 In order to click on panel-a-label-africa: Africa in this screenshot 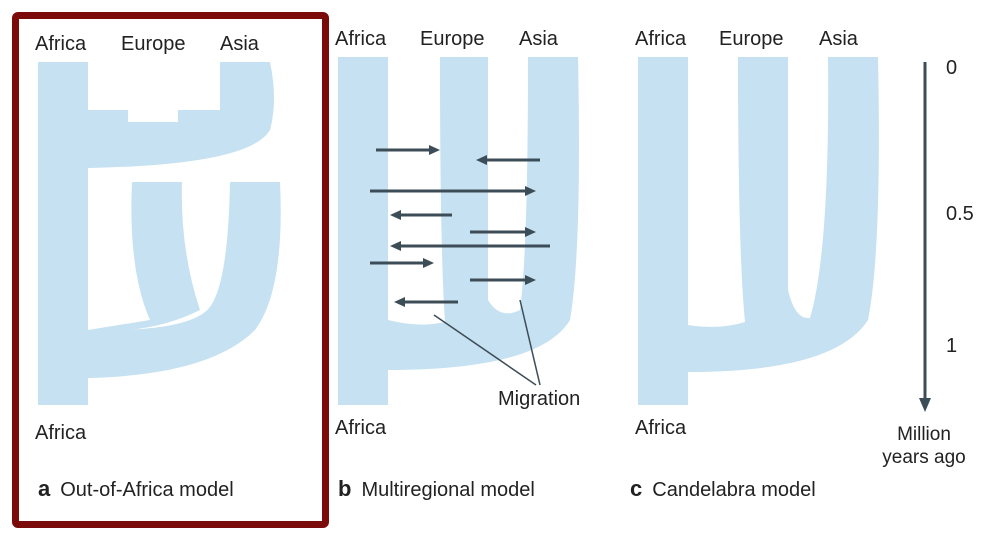, I will do `click(61, 44)`.